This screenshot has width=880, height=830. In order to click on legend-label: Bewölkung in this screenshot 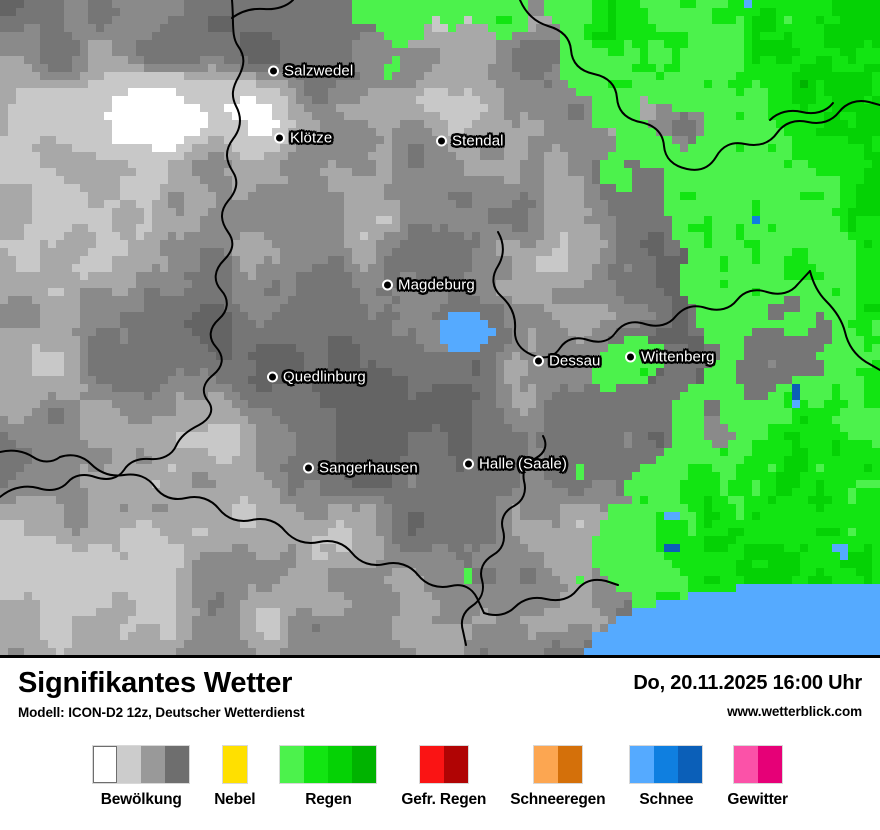, I will do `click(141, 799)`.